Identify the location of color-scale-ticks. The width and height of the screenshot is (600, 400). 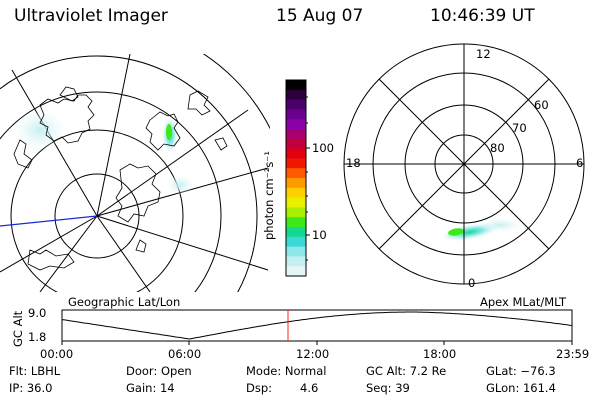
(308, 178).